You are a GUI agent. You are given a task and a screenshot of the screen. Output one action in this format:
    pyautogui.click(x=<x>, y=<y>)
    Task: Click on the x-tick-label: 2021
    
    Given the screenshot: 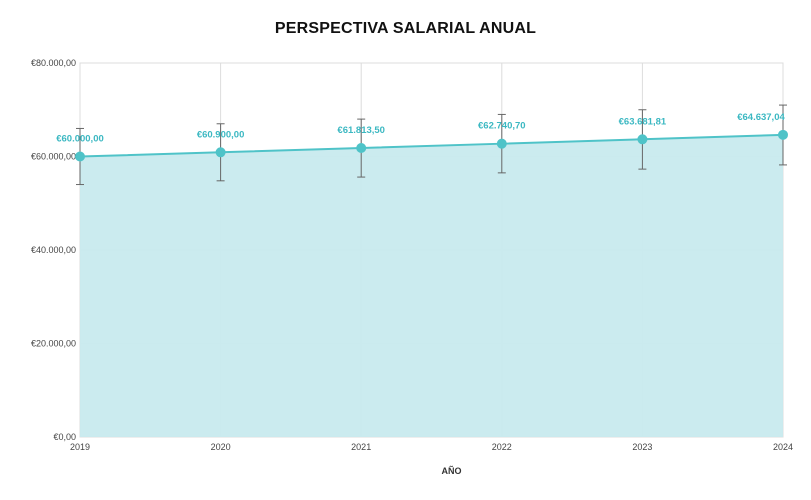 What is the action you would take?
    pyautogui.click(x=361, y=447)
    